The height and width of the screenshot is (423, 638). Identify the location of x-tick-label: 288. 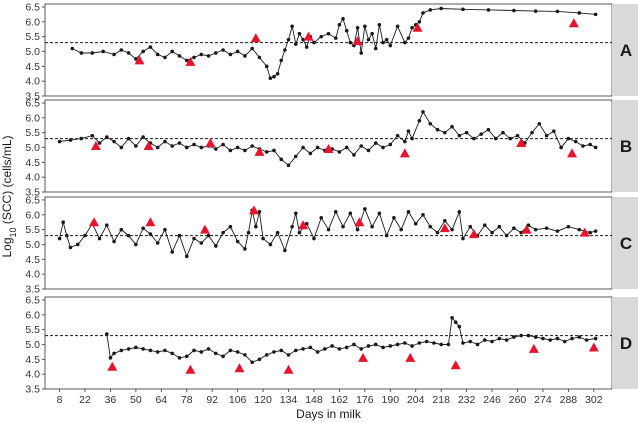
(569, 400).